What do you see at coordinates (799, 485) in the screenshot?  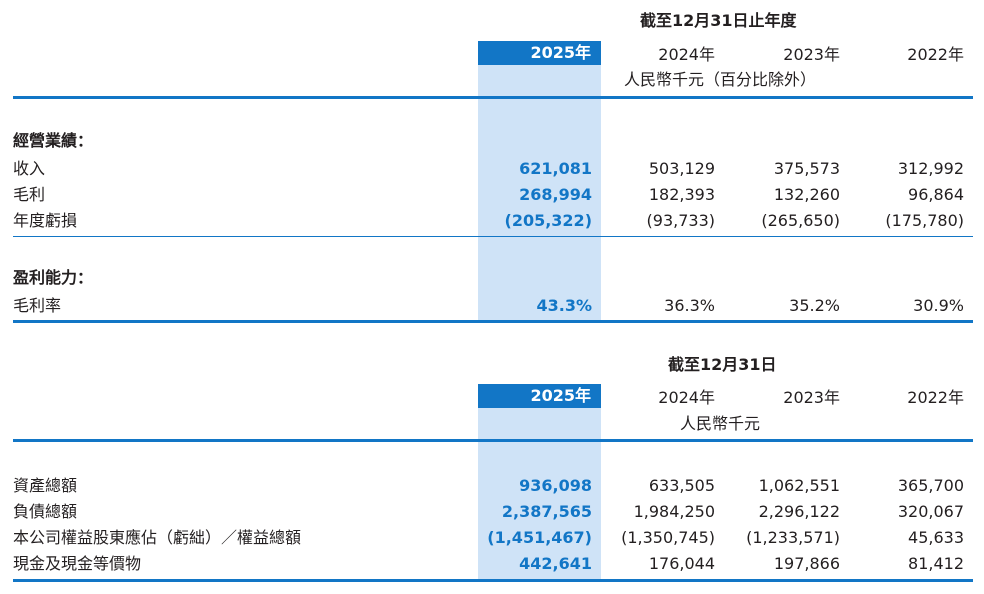 I see `value-2023: 1,062,551` at bounding box center [799, 485].